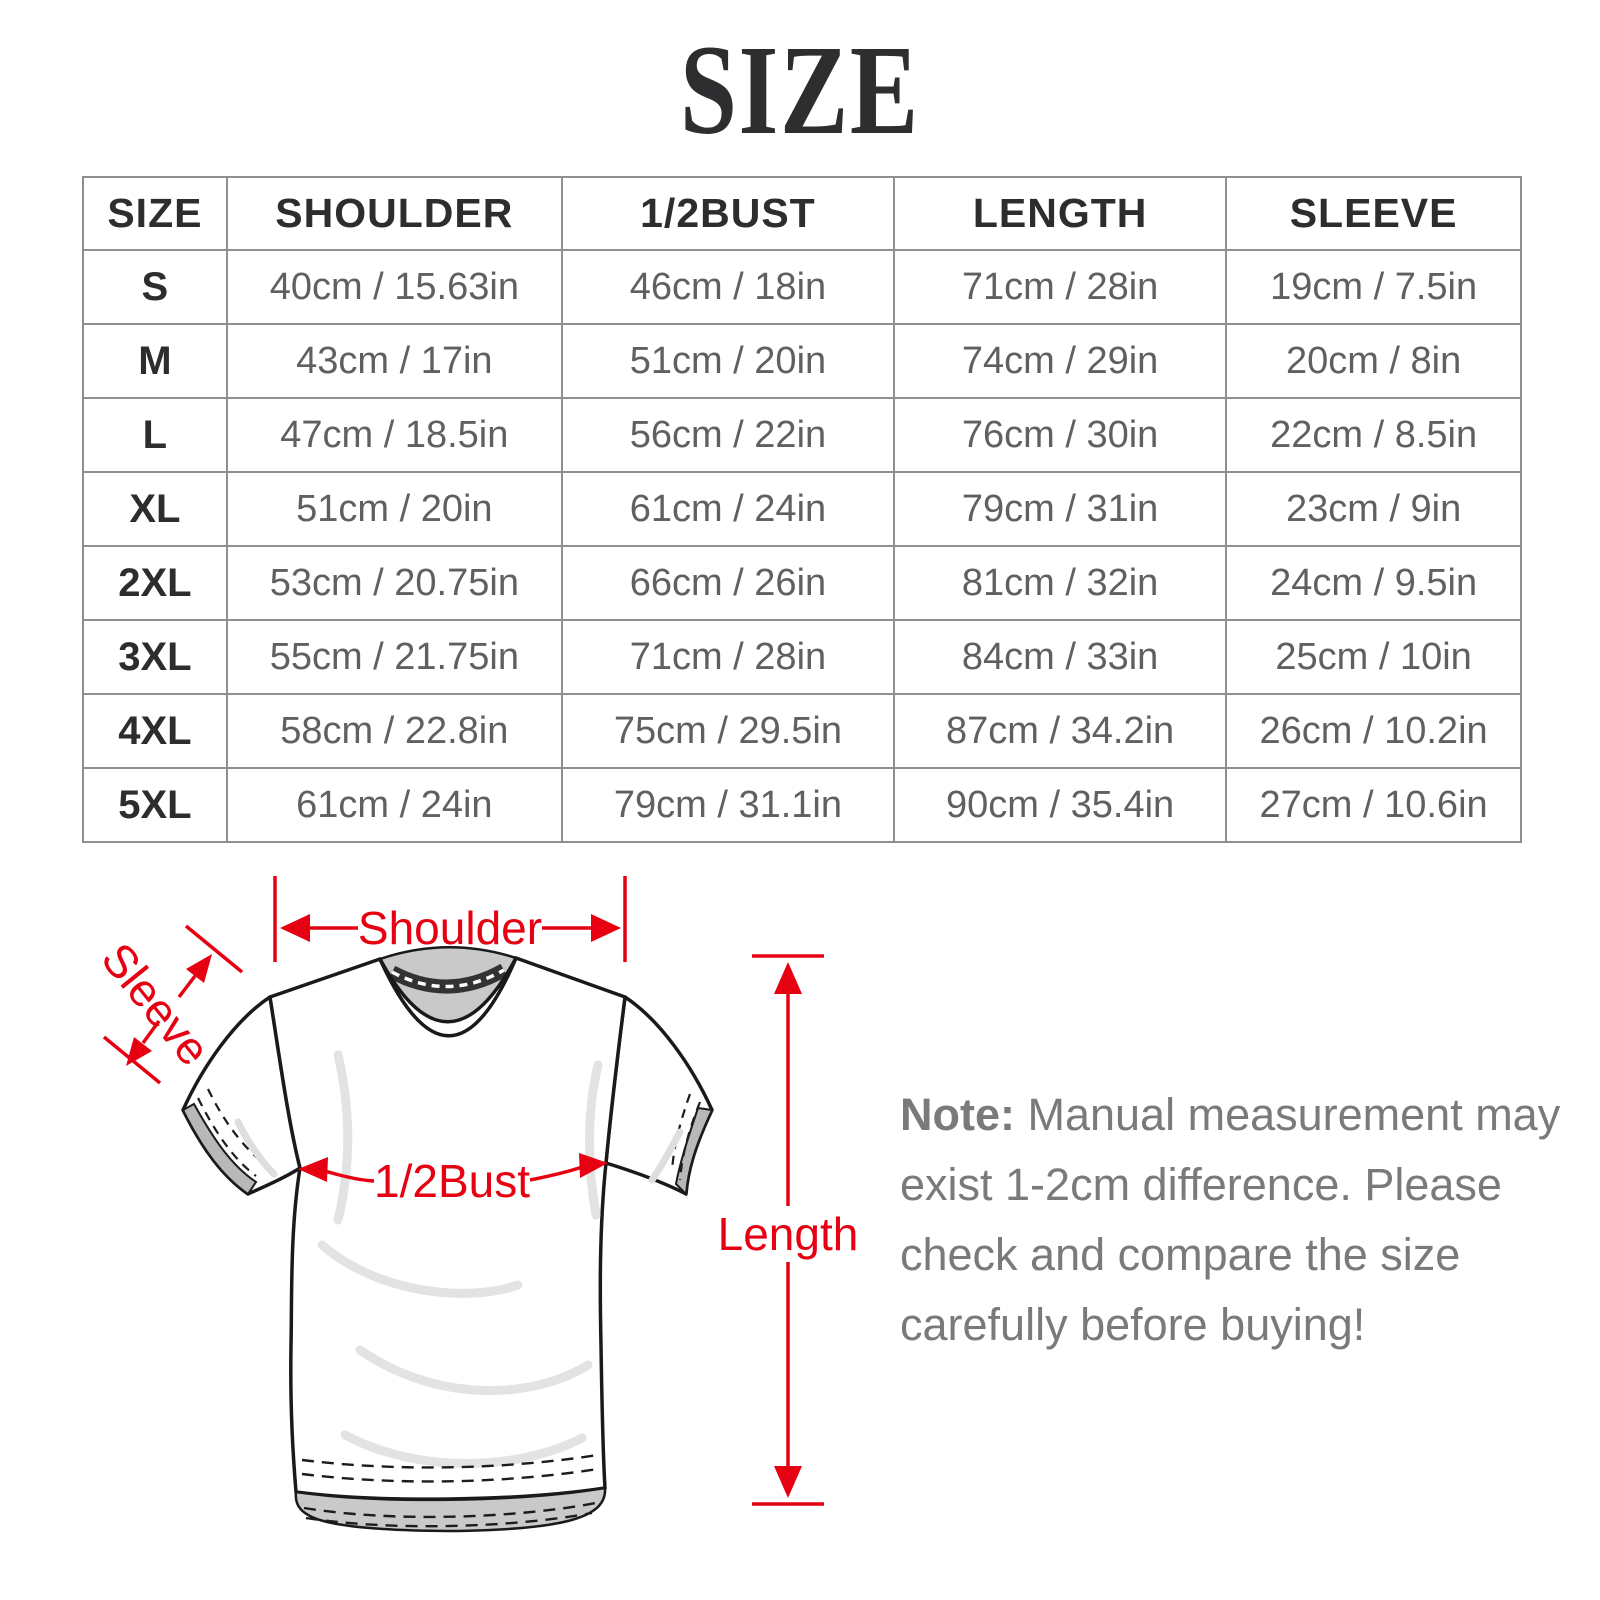 This screenshot has width=1600, height=1600. I want to click on note-line: carefully before buying!, so click(1133, 1324).